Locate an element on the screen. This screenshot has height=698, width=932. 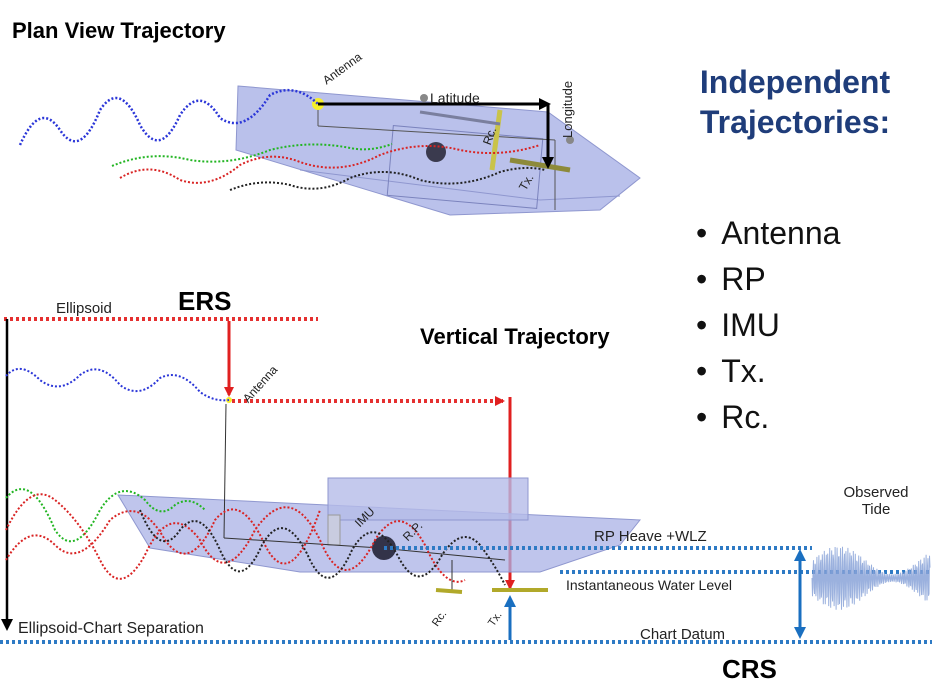
vertical-red-trajectory is located at coordinates (235, 538).